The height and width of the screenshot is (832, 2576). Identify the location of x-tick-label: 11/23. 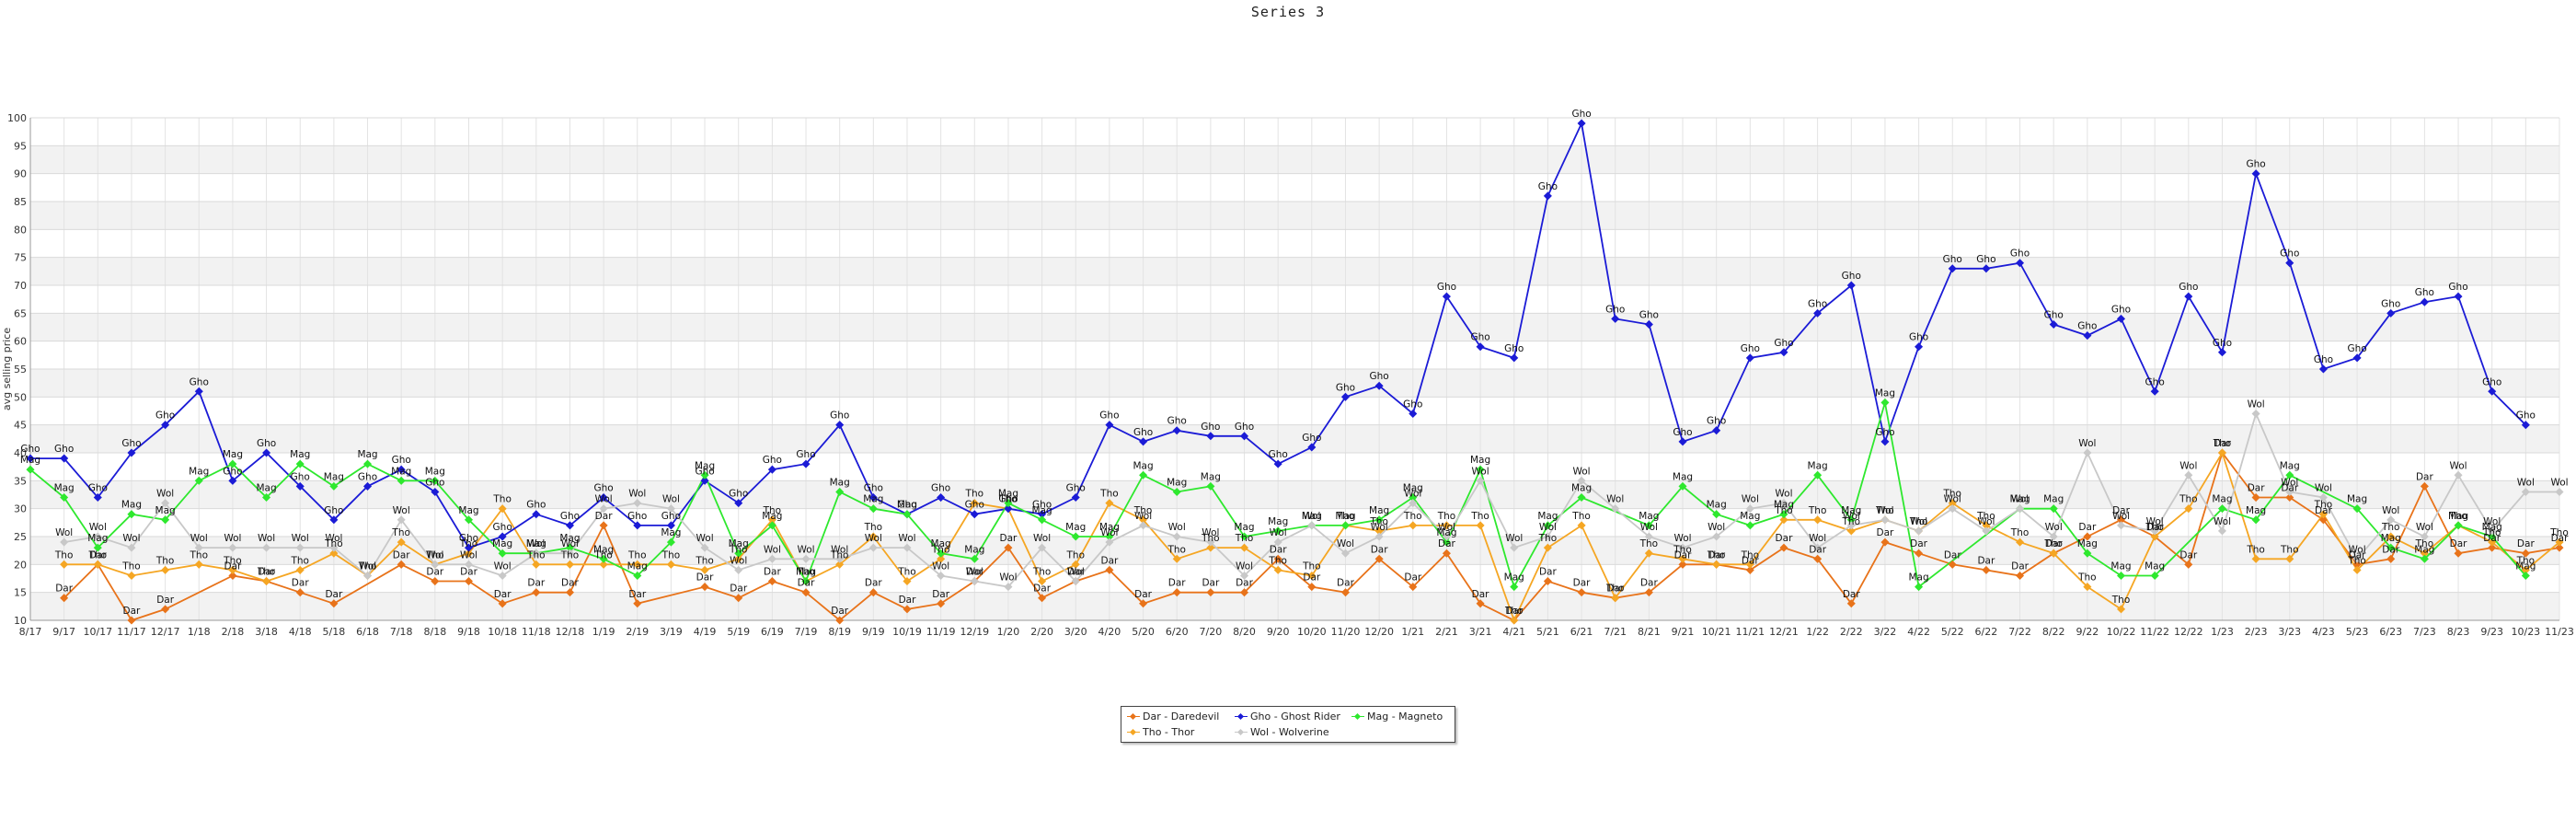
(2559, 632).